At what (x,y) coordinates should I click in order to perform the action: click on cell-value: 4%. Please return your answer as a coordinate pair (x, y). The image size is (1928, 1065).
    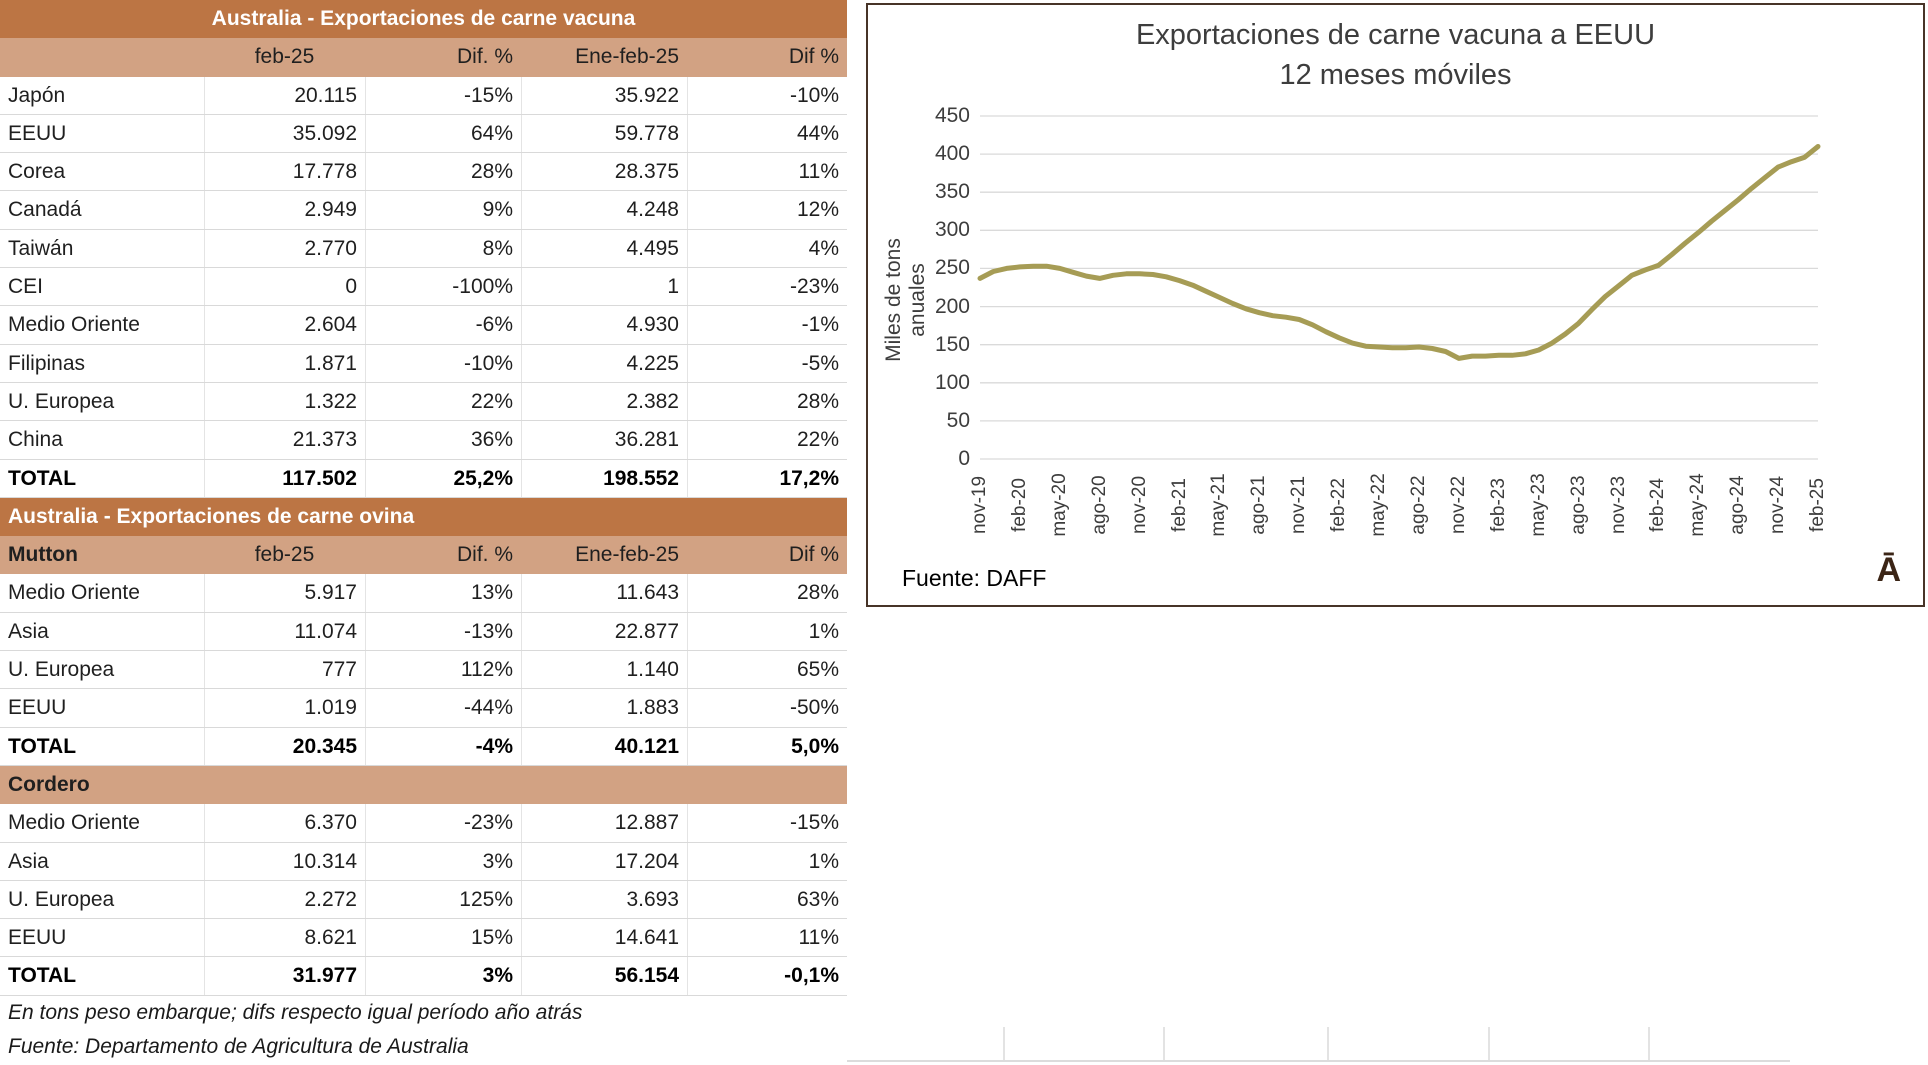
    Looking at the image, I should click on (767, 248).